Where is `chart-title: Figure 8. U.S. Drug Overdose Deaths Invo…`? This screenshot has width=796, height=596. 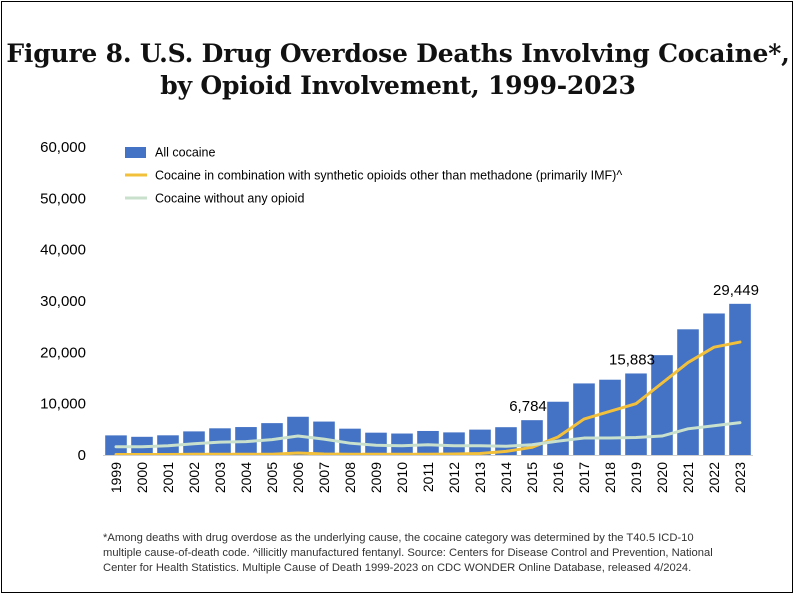 chart-title: Figure 8. U.S. Drug Overdose Deaths Invo… is located at coordinates (398, 70).